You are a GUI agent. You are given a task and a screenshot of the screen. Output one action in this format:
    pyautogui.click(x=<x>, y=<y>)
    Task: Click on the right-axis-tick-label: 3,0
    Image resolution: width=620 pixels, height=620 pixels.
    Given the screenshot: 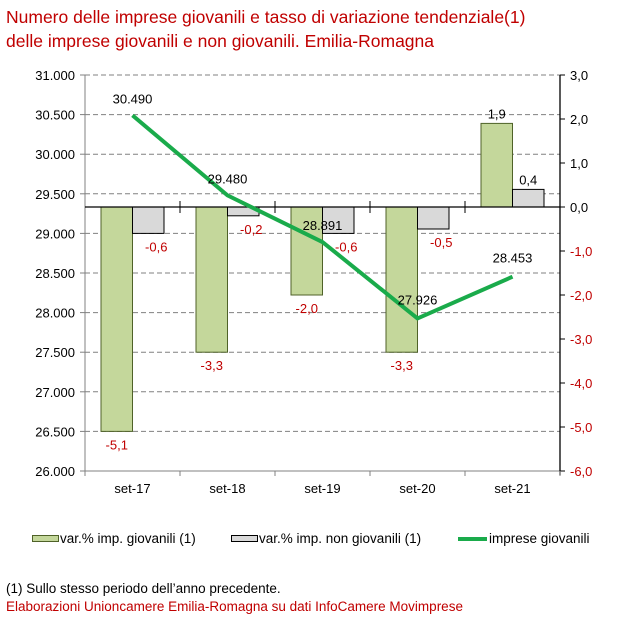 What is the action you would take?
    pyautogui.click(x=579, y=75)
    